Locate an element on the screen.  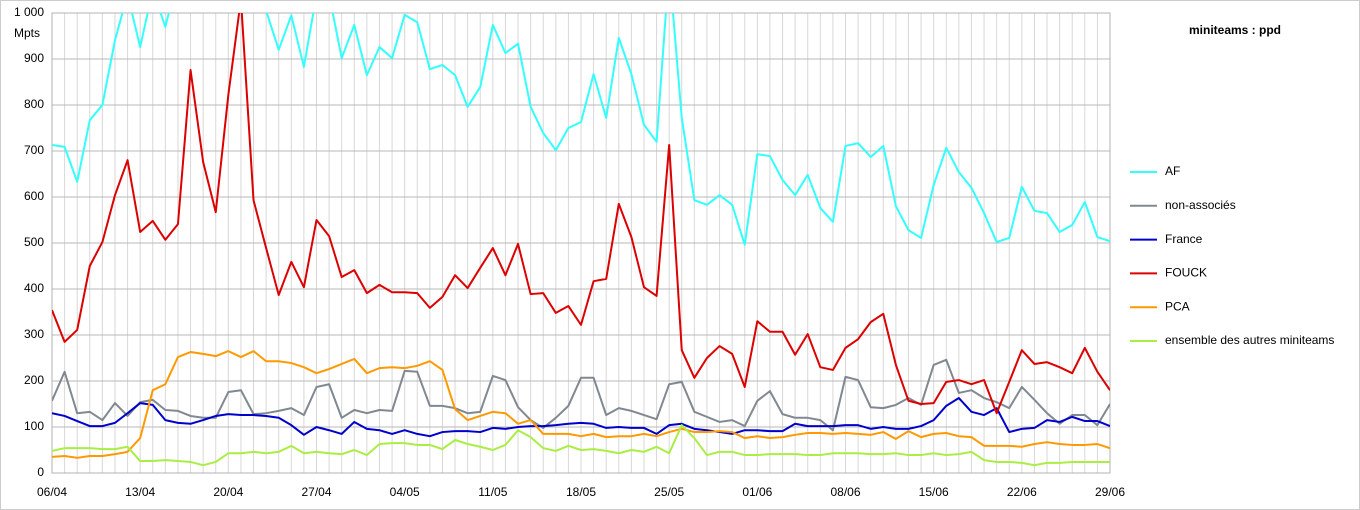
x-tick-label: 01/06 is located at coordinates (757, 492).